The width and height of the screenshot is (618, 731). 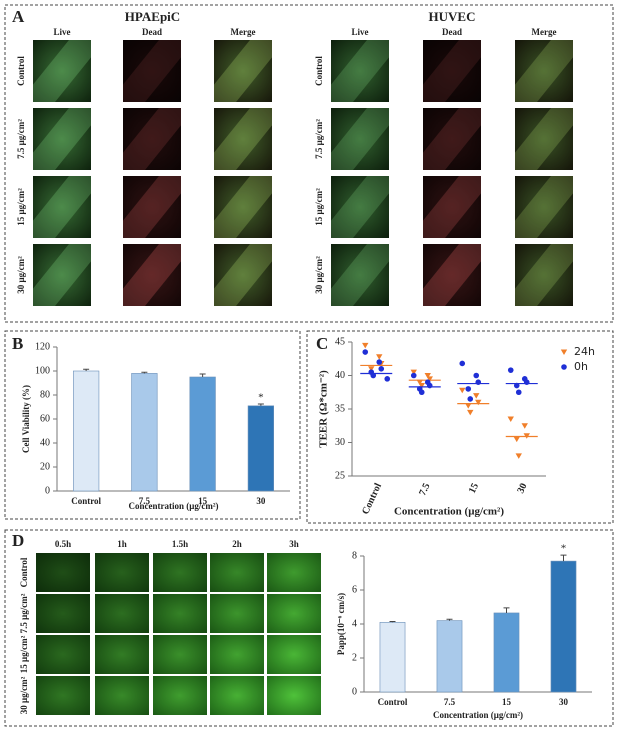 What do you see at coordinates (354, 623) in the screenshot?
I see `y-tick-label: 4` at bounding box center [354, 623].